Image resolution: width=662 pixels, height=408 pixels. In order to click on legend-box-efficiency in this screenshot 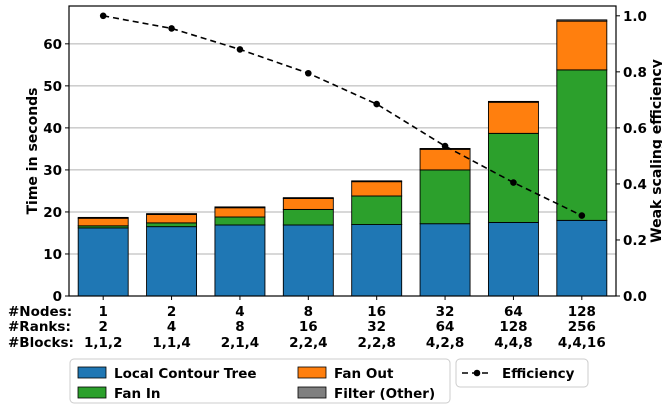, I will do `click(522, 373)`.